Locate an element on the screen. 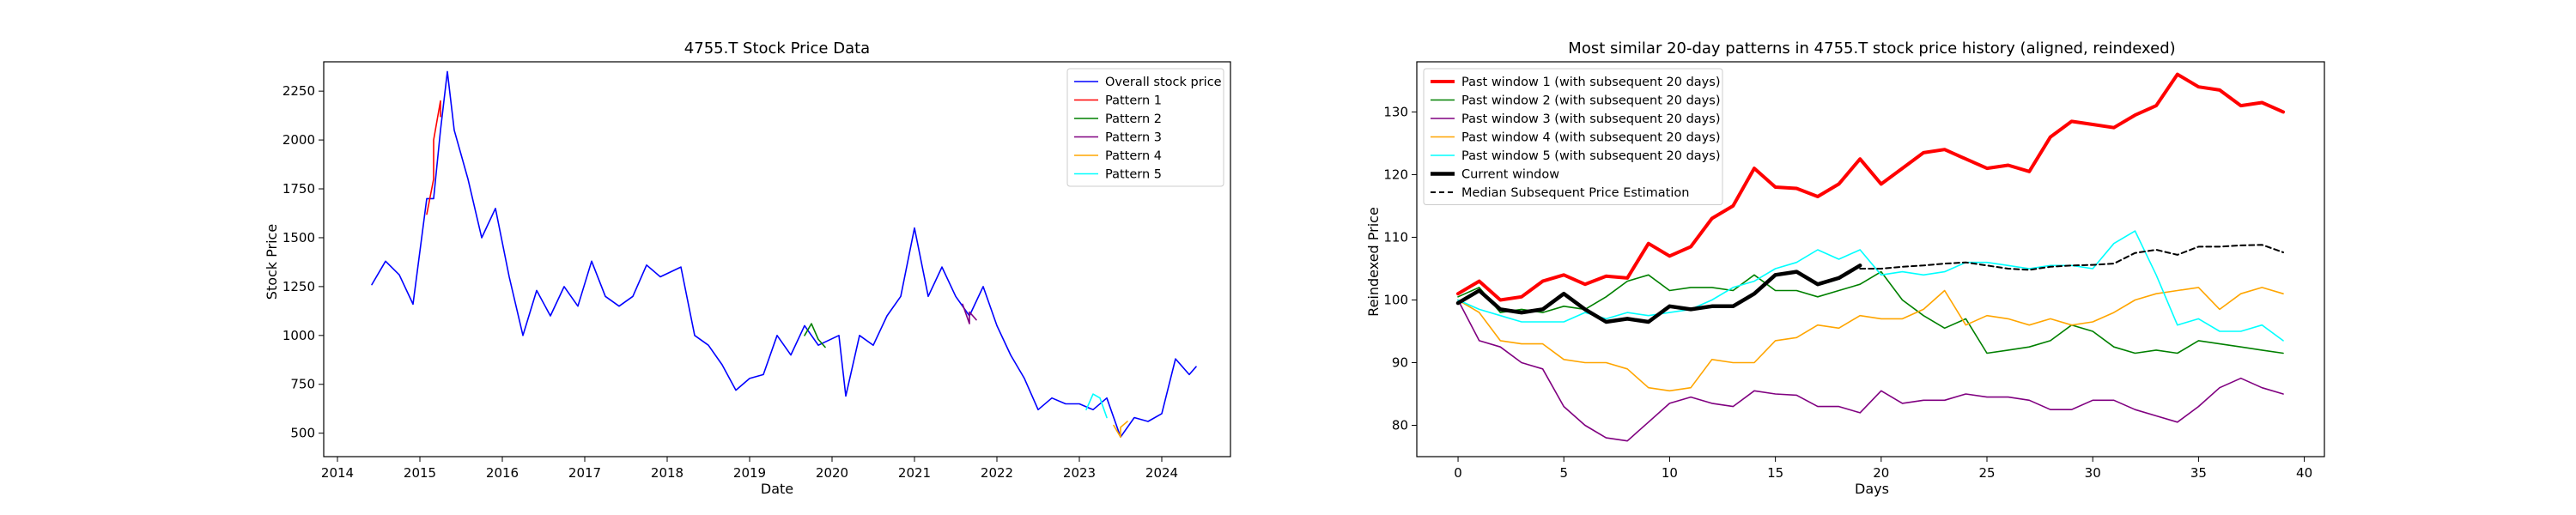 The image size is (2576, 515). series-line-past-window-4-with-subsequent-20-days is located at coordinates (1871, 339).